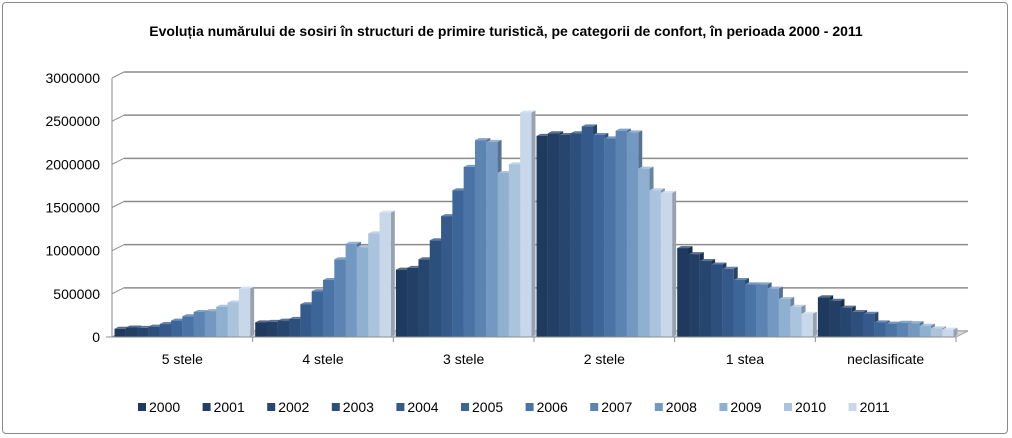 The image size is (1012, 438). What do you see at coordinates (229, 407) in the screenshot?
I see `legend-label: 2001` at bounding box center [229, 407].